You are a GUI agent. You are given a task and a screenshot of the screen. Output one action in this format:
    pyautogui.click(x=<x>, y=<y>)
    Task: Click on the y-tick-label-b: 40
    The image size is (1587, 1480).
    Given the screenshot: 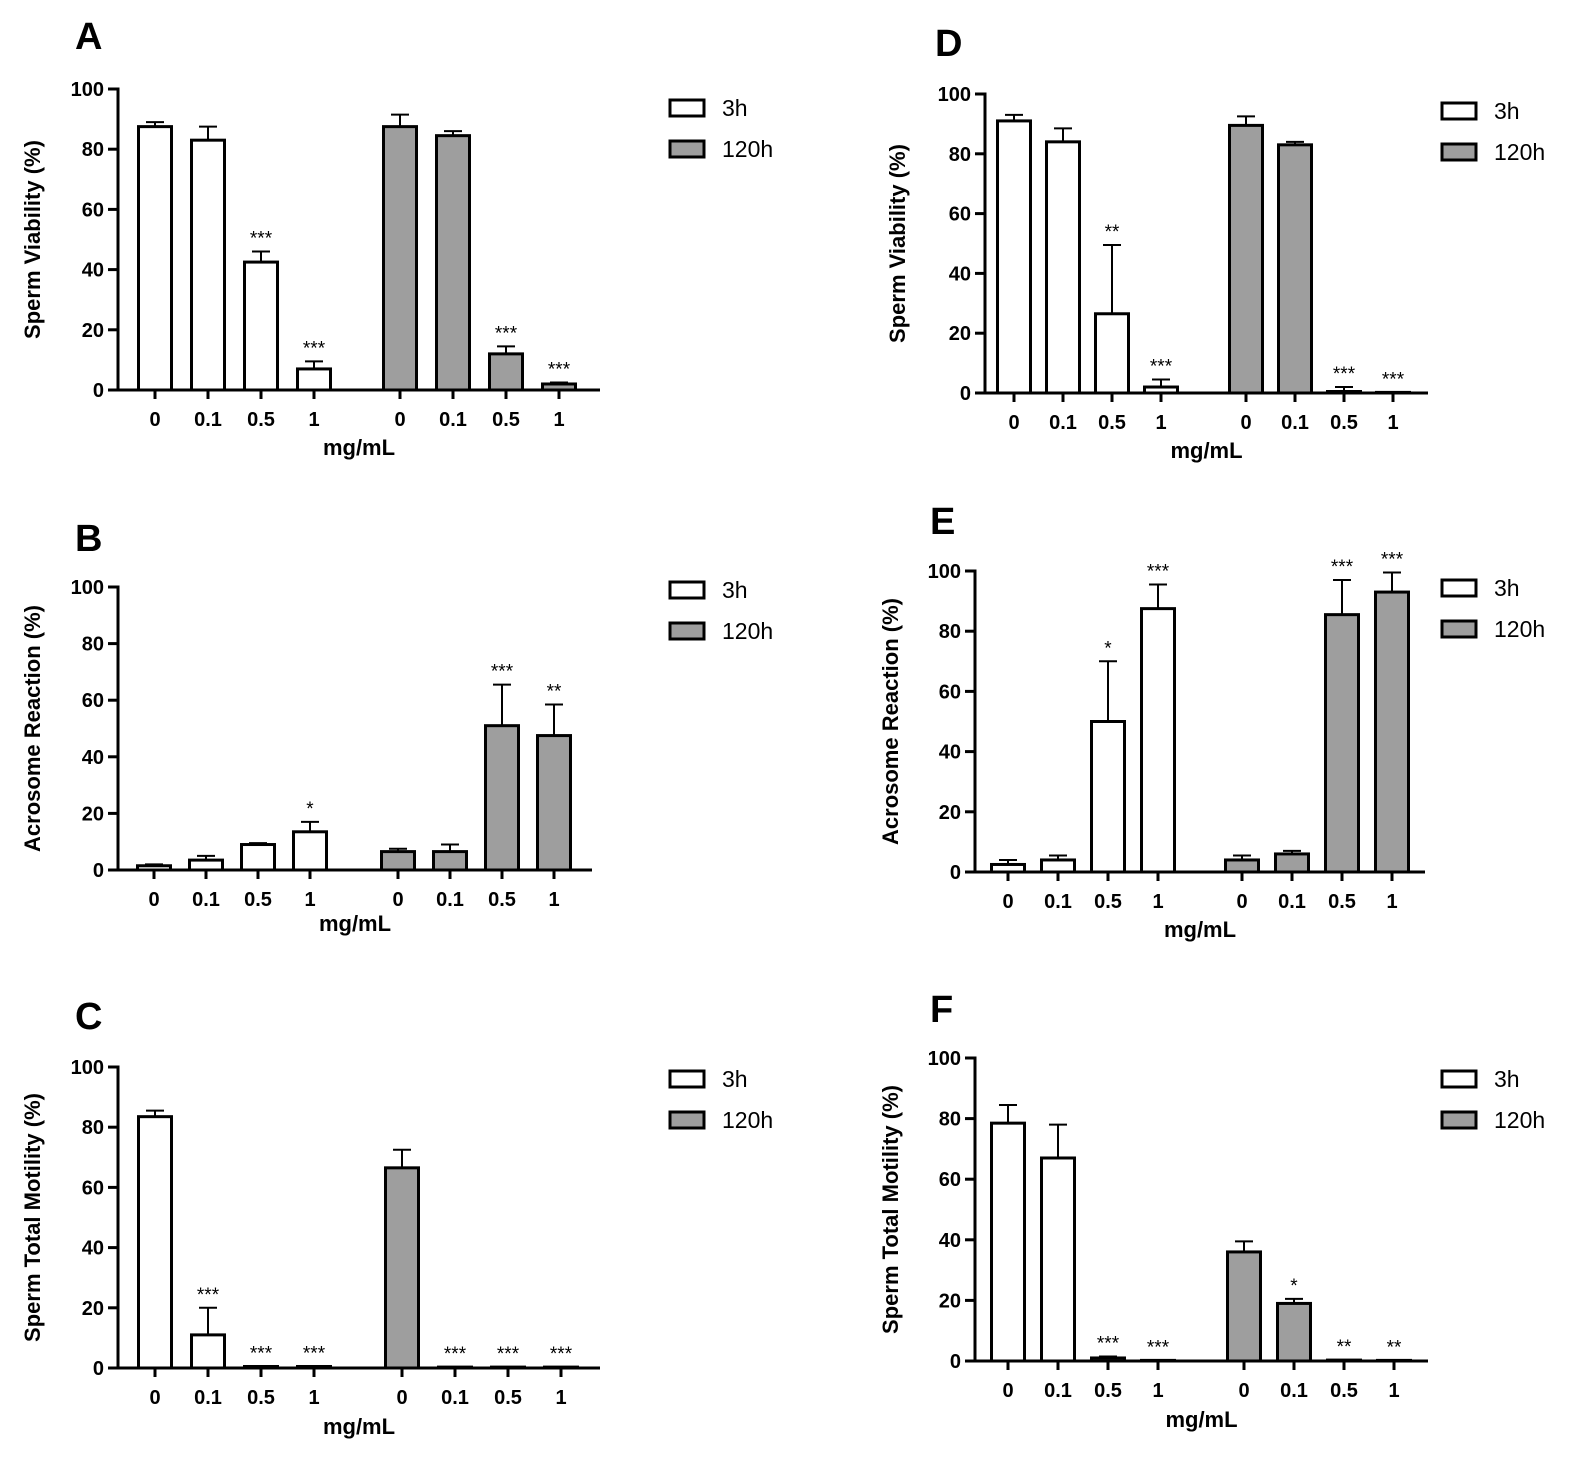 What is the action you would take?
    pyautogui.click(x=93, y=758)
    